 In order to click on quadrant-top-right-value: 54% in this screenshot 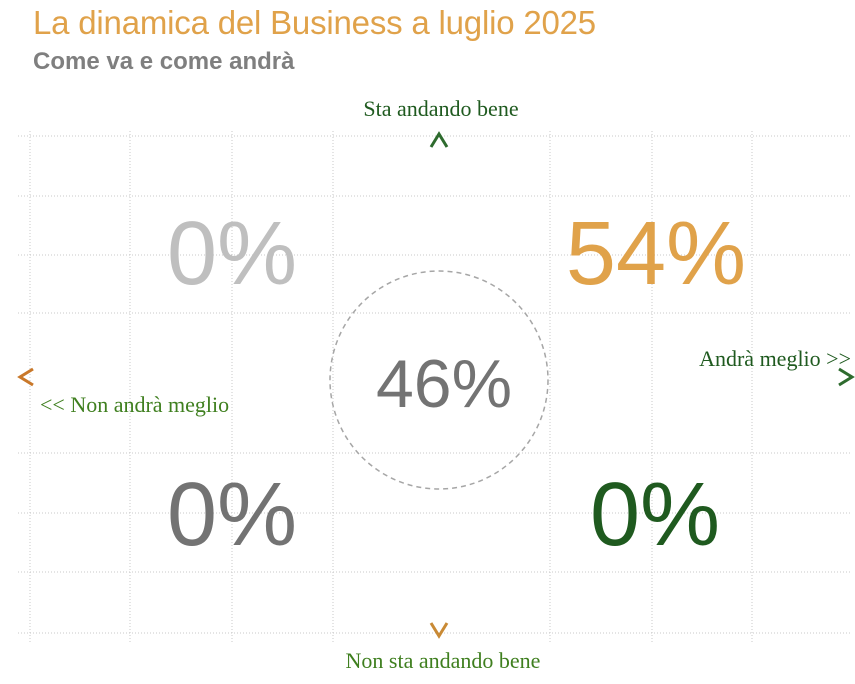, I will do `click(656, 254)`.